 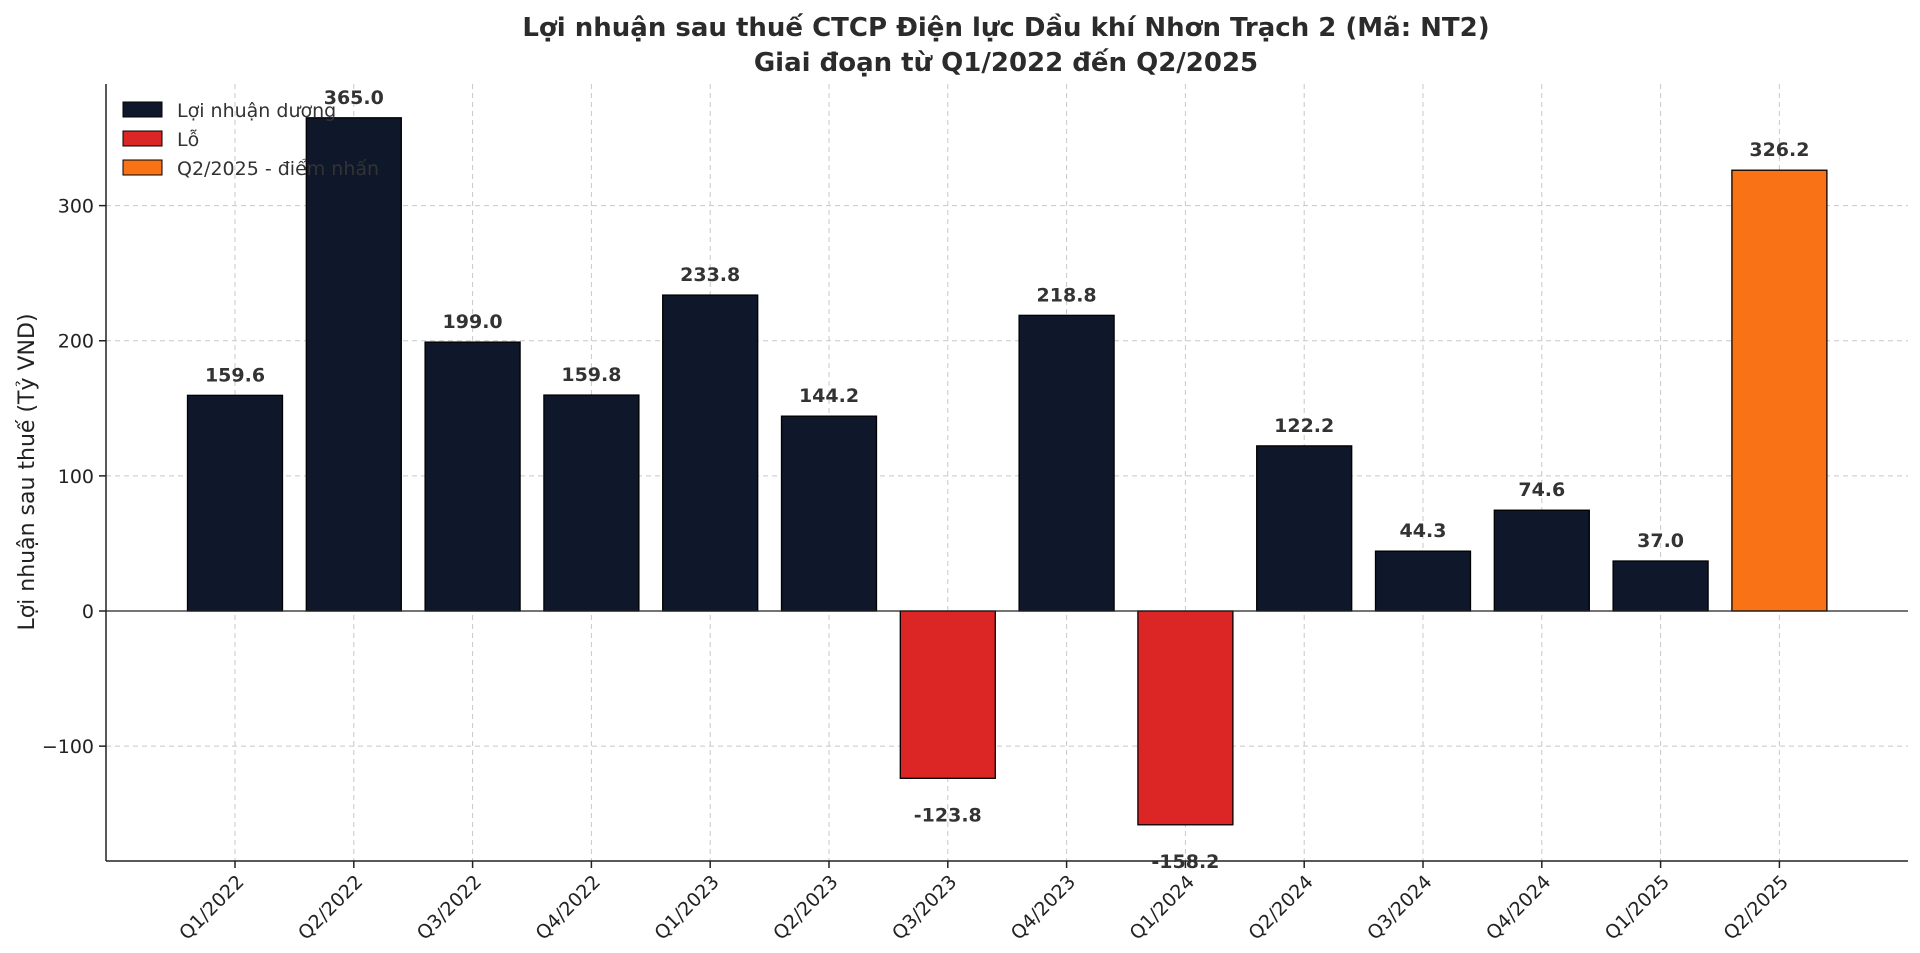 What do you see at coordinates (1518, 907) in the screenshot?
I see `x-tick-label: Q4/2024` at bounding box center [1518, 907].